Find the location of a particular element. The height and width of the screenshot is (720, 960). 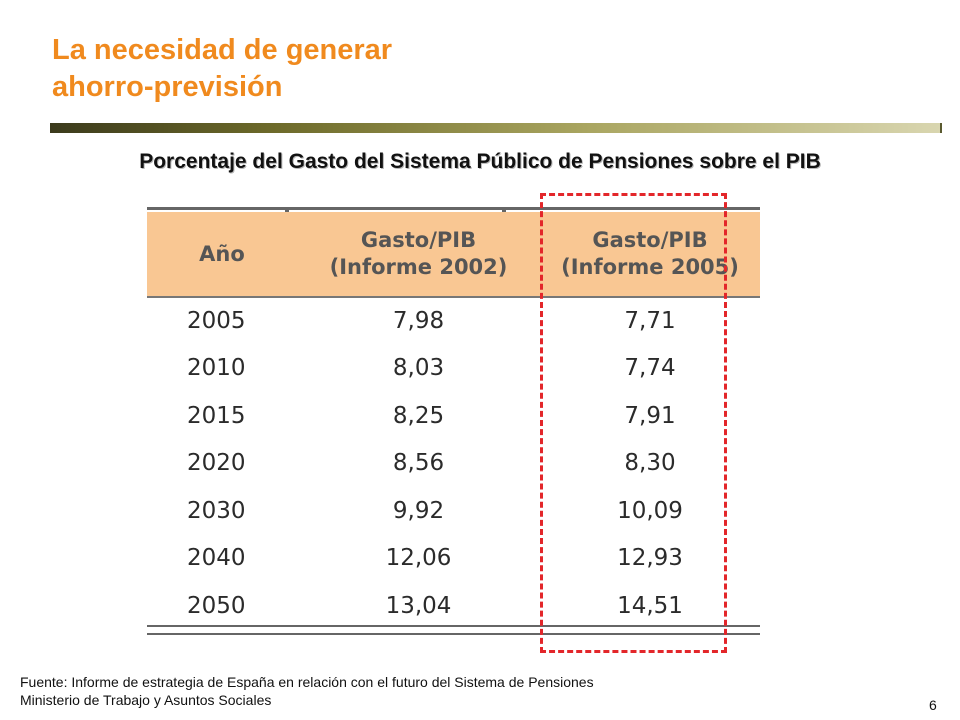

cell-gasto-2005: 7,91 is located at coordinates (650, 415).